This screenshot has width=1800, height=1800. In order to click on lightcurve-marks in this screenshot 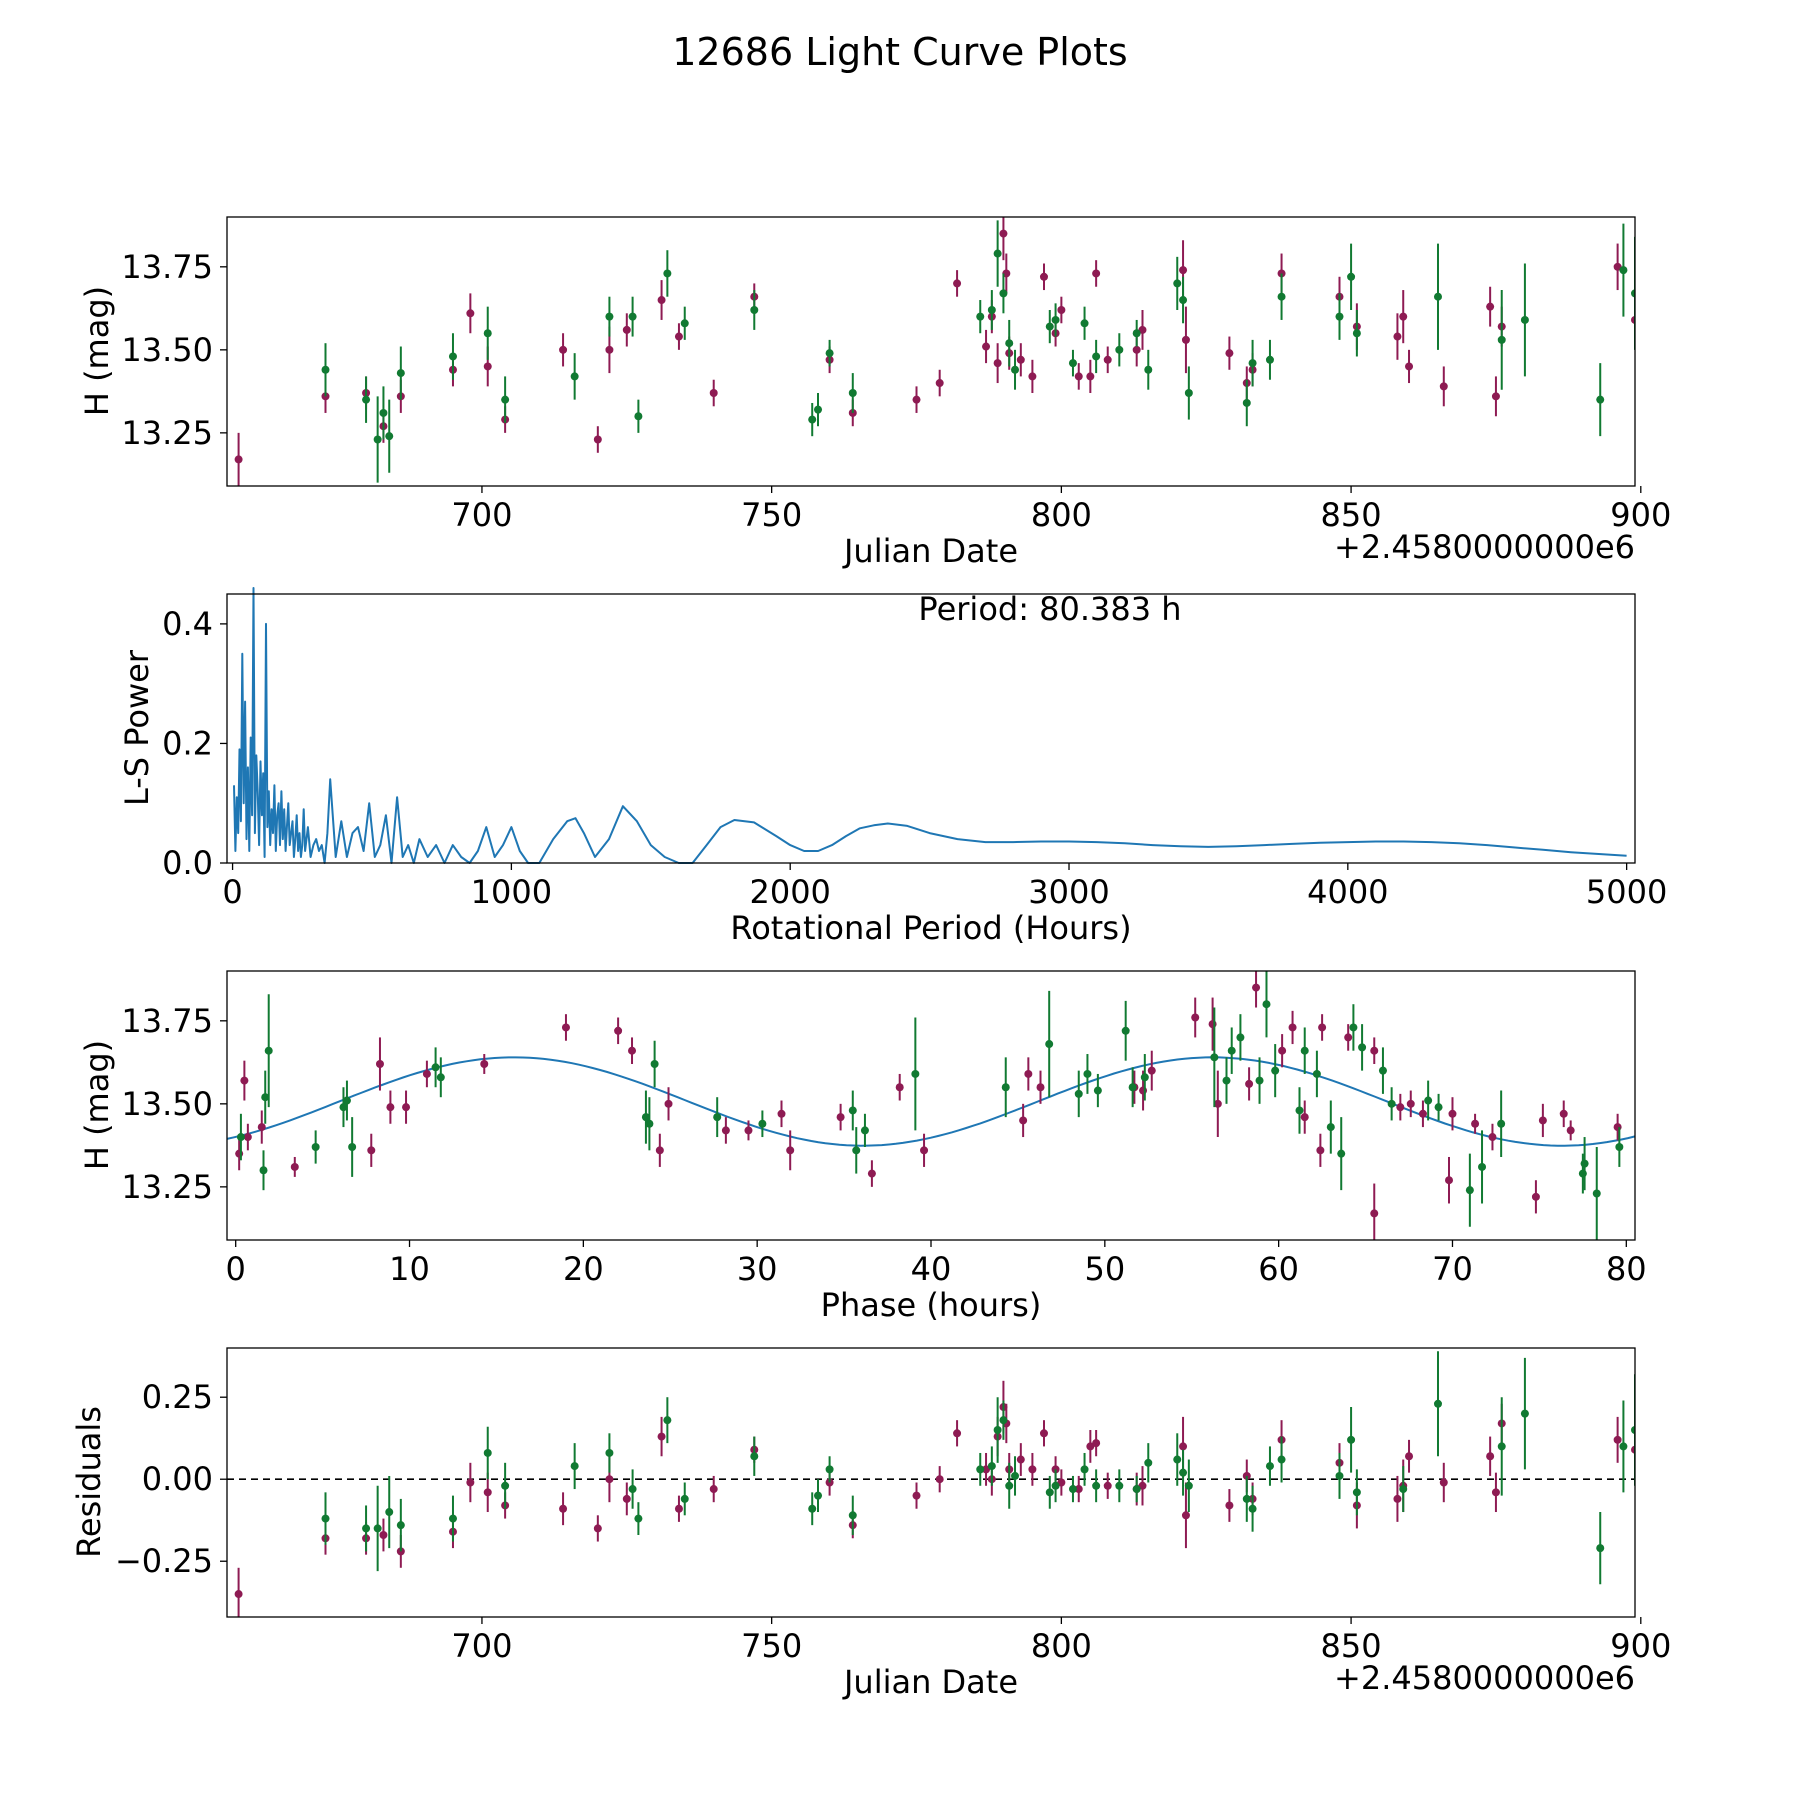, I will do `click(934, 351)`.